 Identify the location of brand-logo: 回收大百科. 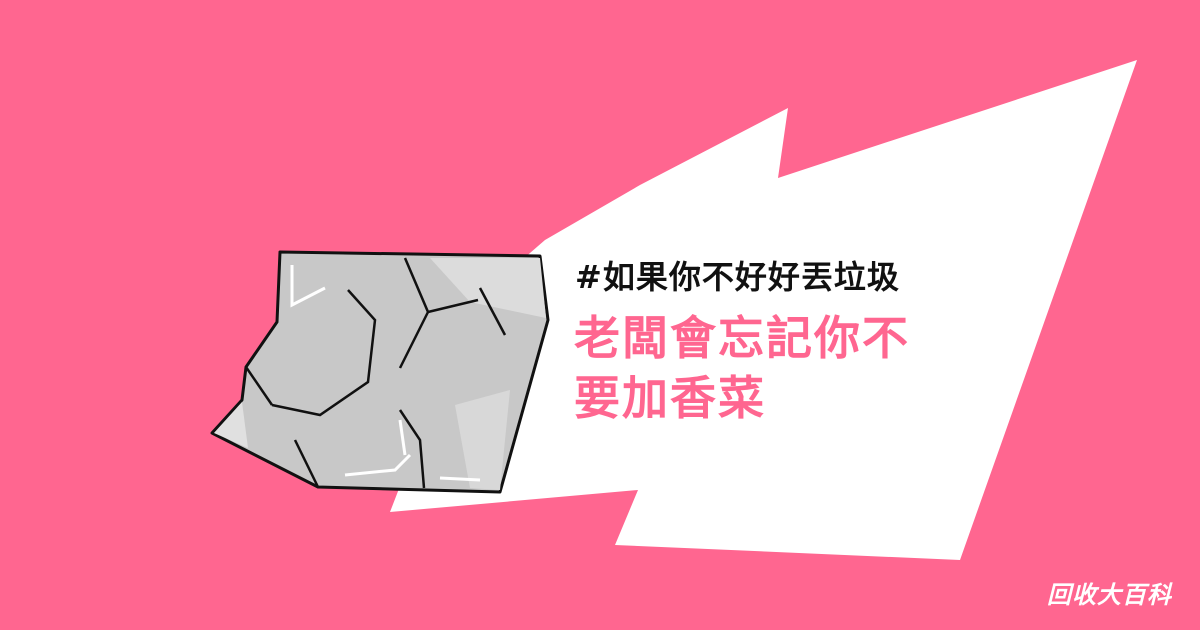
(1109, 595).